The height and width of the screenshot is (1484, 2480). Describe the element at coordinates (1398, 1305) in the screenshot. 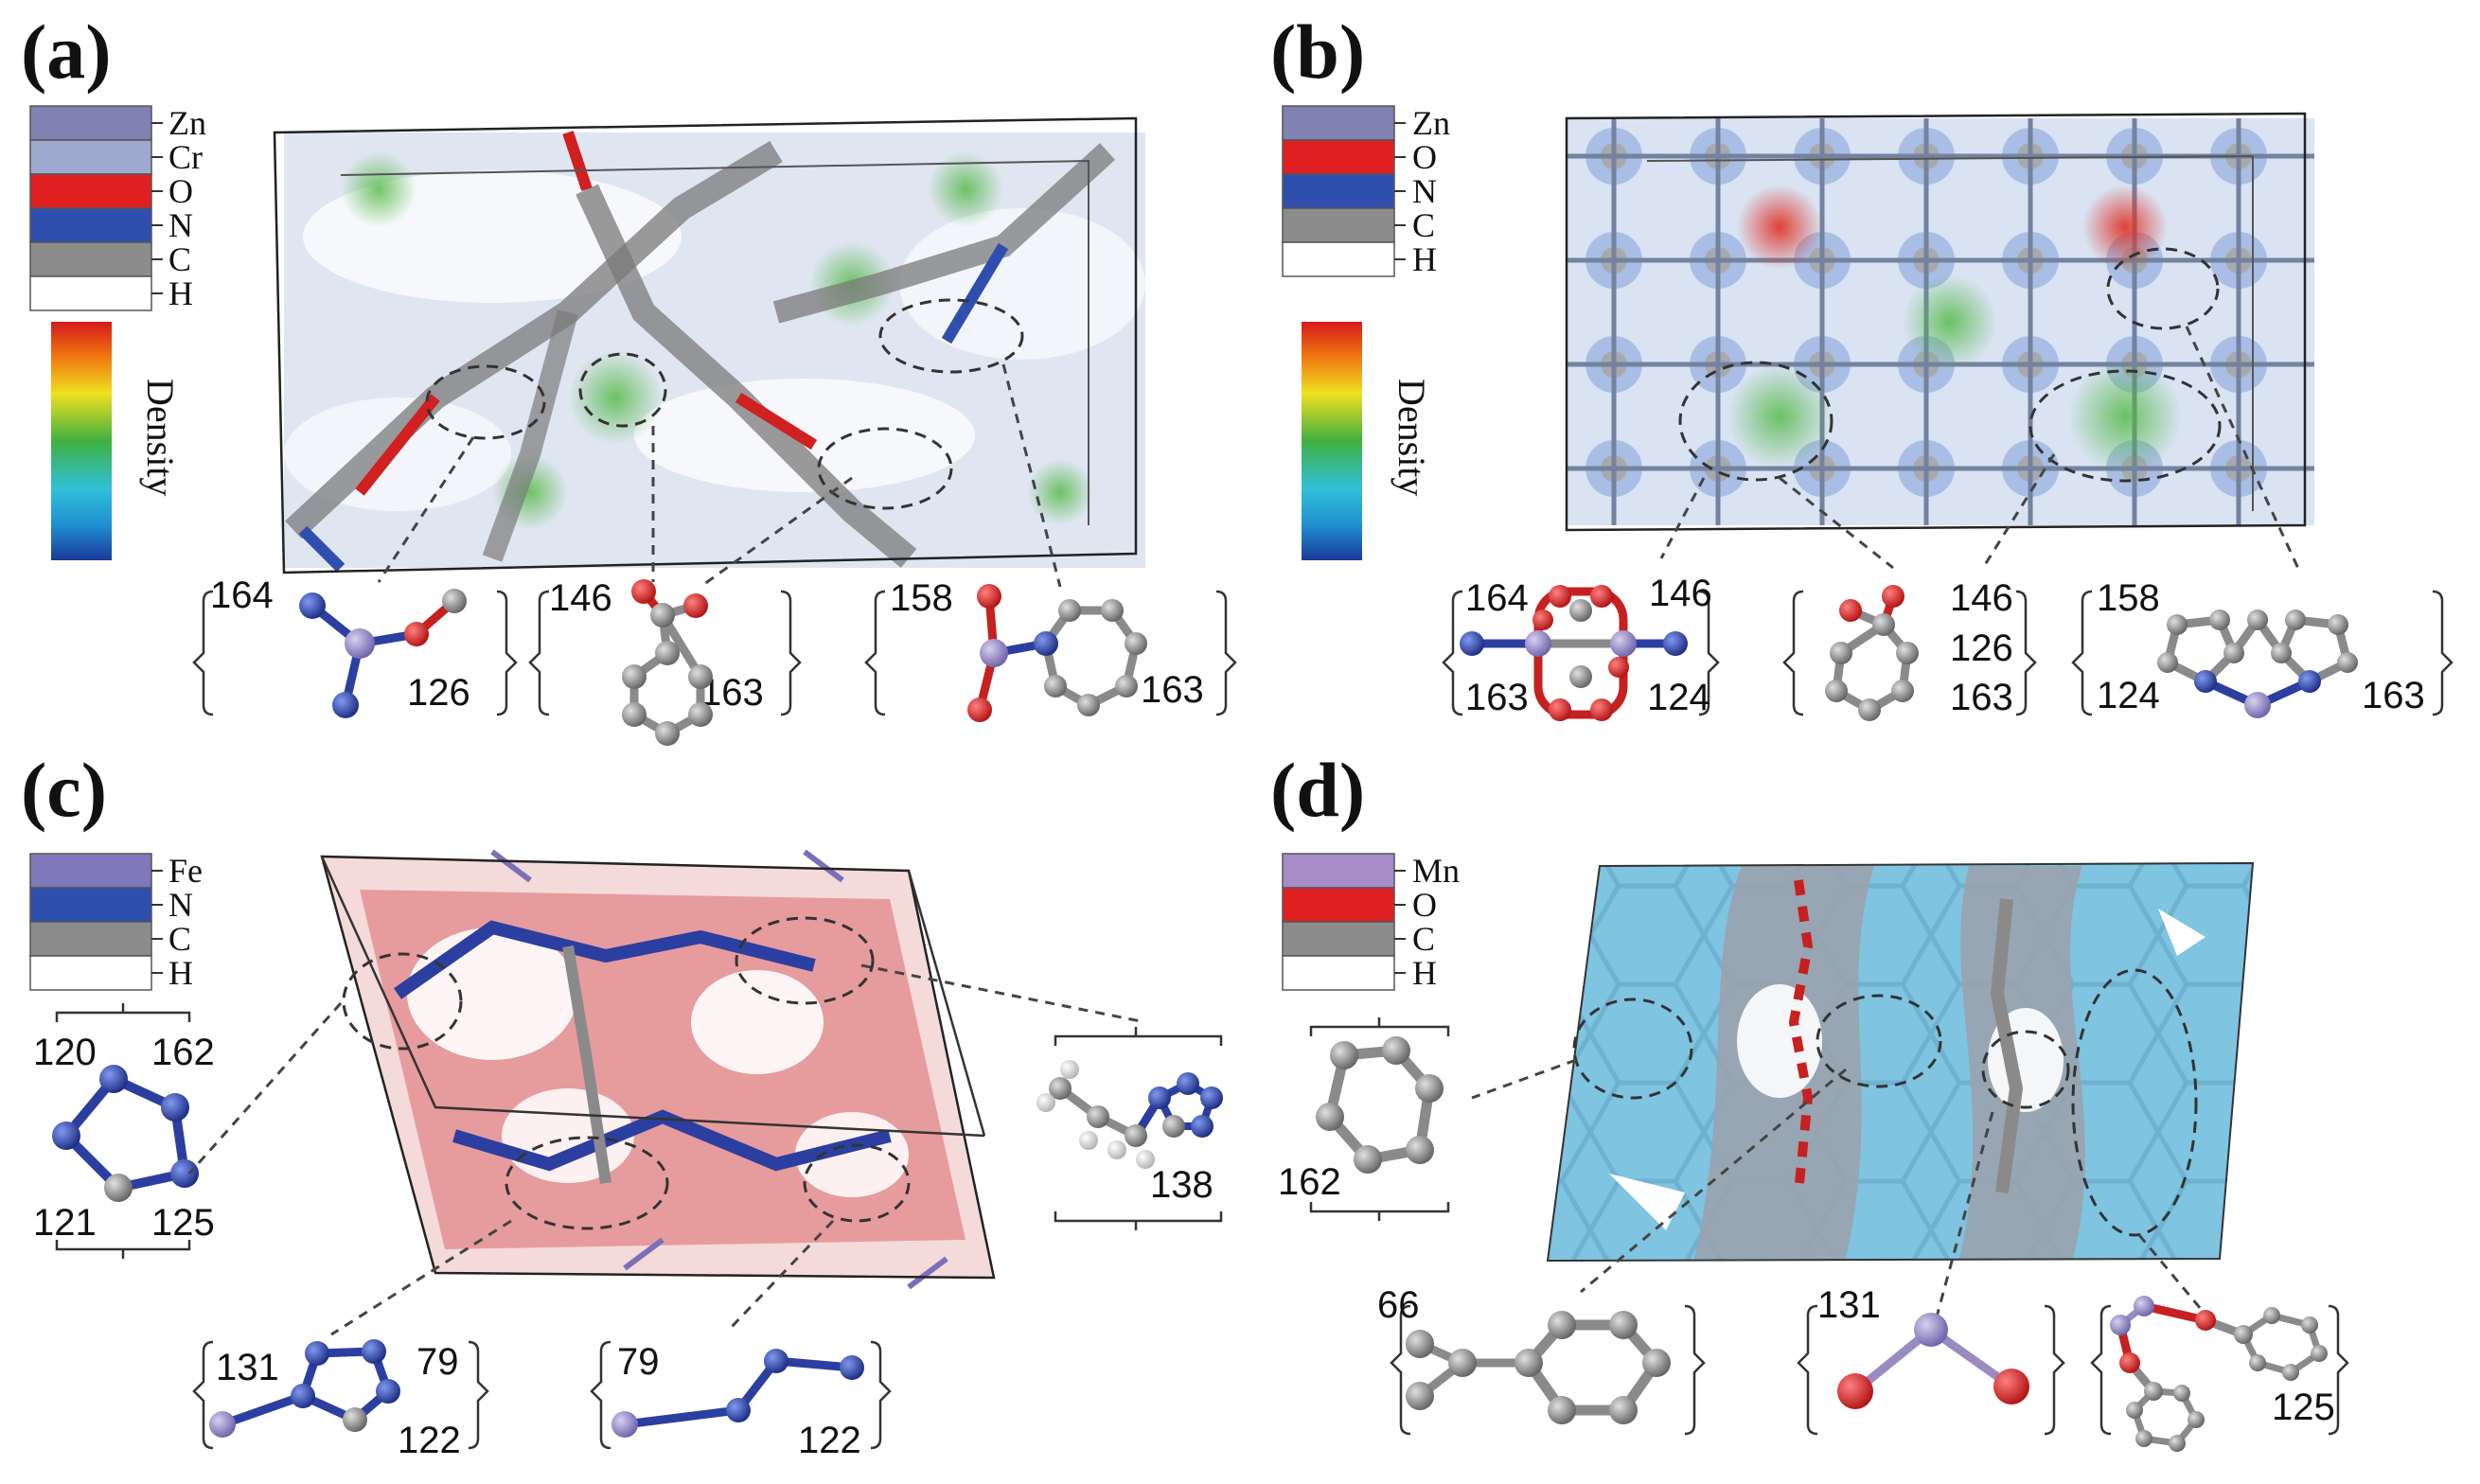

I see `fragment-number: 66` at that location.